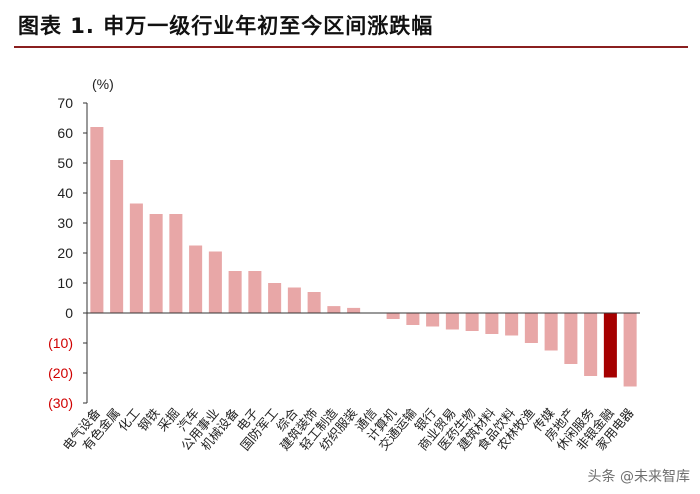  Describe the element at coordinates (103, 84) in the screenshot. I see `y-axis-unit: (%)` at that location.